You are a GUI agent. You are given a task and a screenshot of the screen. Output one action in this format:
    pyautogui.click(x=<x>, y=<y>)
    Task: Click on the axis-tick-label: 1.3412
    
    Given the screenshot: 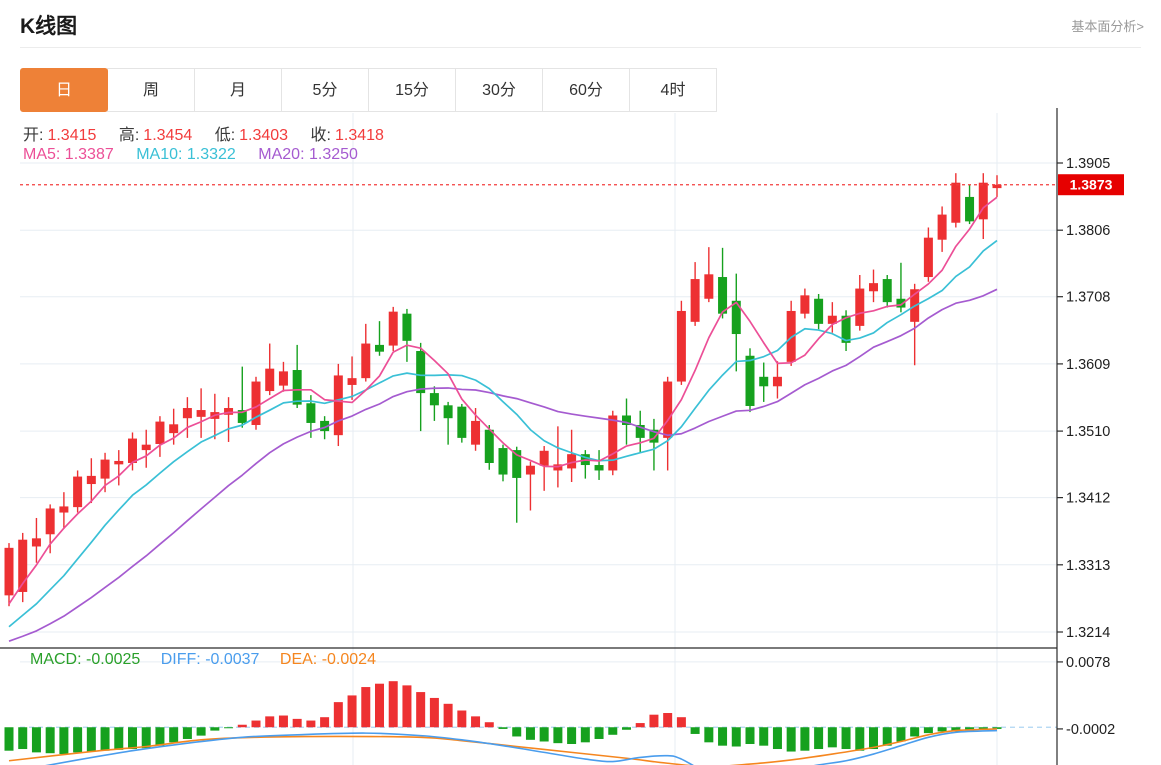 What is the action you would take?
    pyautogui.click(x=1088, y=499)
    